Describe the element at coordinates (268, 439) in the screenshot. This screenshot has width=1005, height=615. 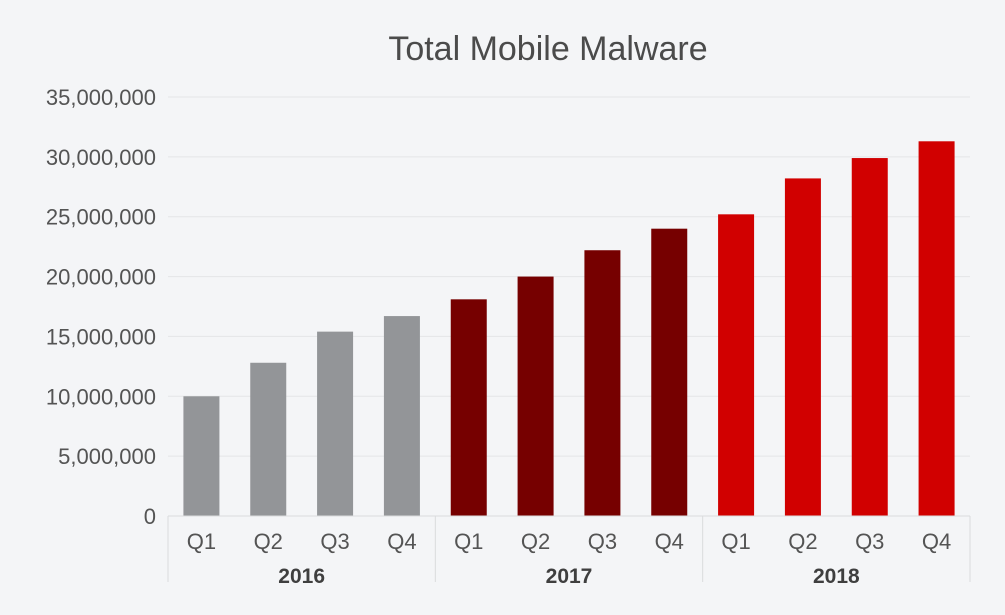
I see `bar-2016-Q2` at that location.